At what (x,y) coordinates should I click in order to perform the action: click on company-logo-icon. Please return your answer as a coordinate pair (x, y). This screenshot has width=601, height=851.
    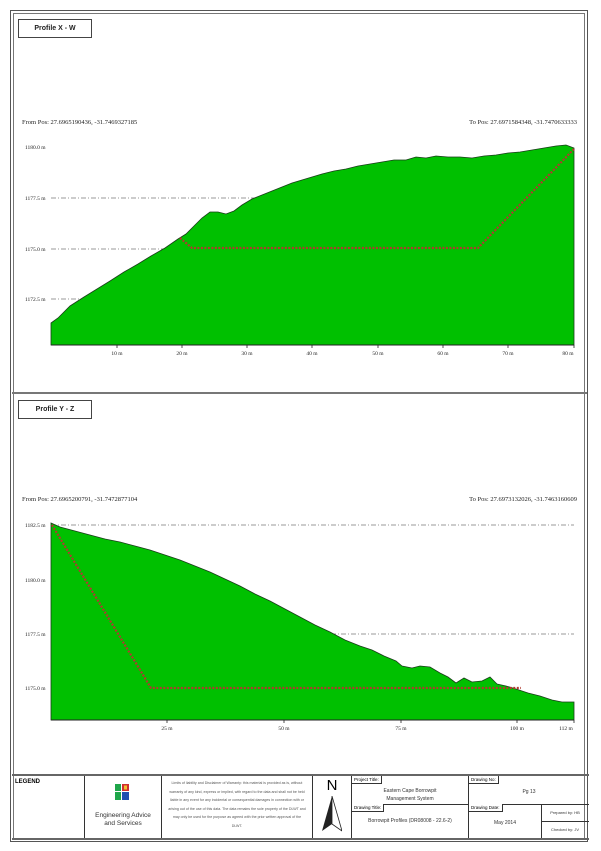
    Looking at the image, I should click on (122, 792).